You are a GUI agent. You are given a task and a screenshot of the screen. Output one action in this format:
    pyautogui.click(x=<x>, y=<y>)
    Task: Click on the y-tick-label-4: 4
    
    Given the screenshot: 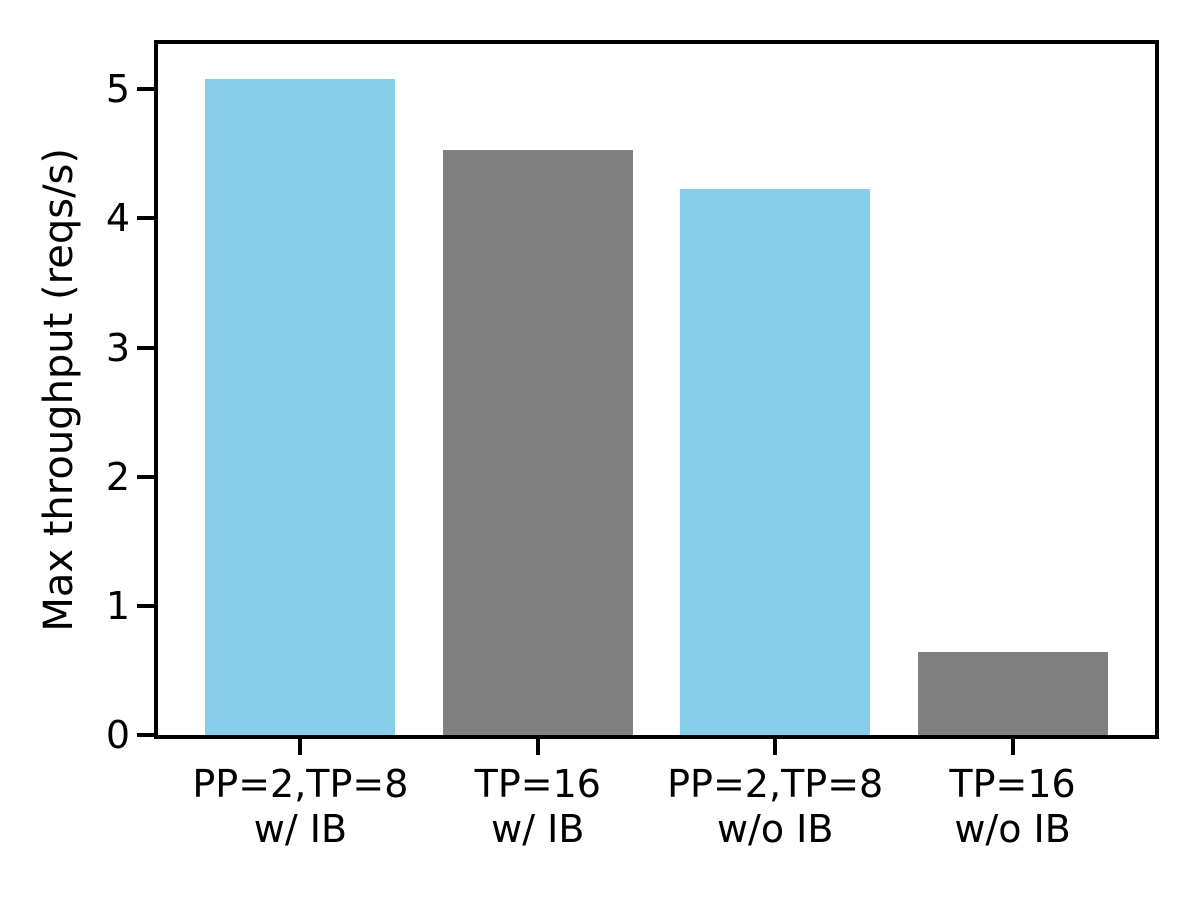 What is the action you would take?
    pyautogui.click(x=117, y=218)
    